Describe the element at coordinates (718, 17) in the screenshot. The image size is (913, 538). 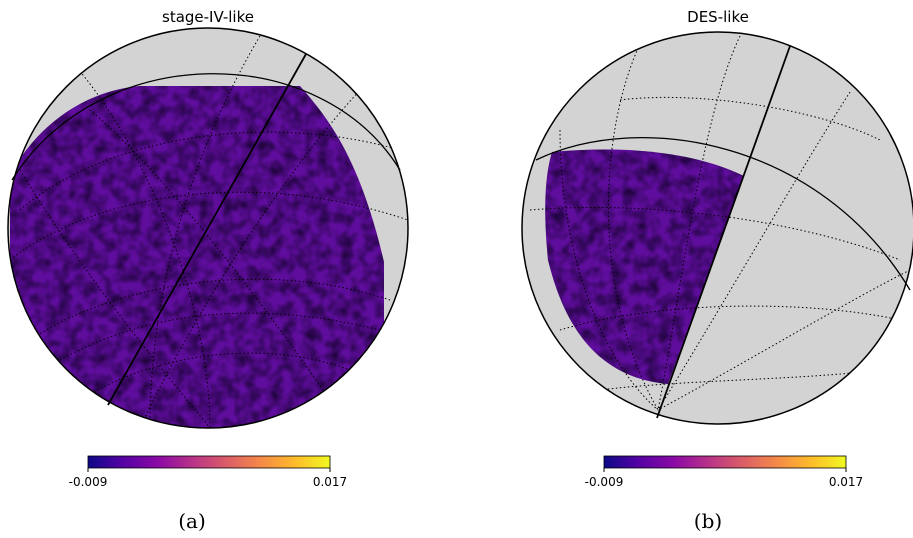
I see `panel-title: DES-like` at that location.